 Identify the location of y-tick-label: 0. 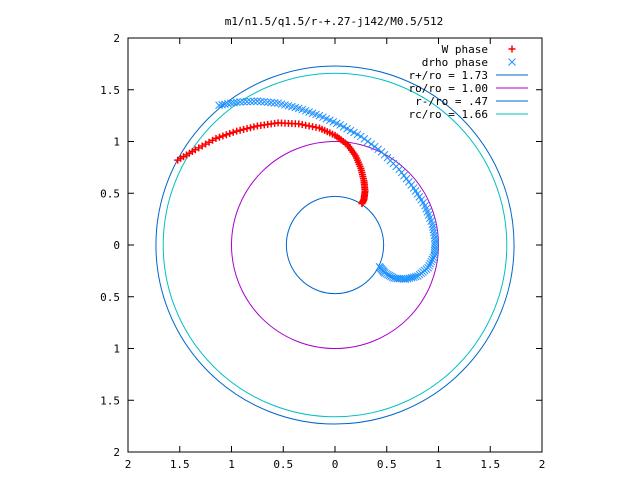
(116, 245).